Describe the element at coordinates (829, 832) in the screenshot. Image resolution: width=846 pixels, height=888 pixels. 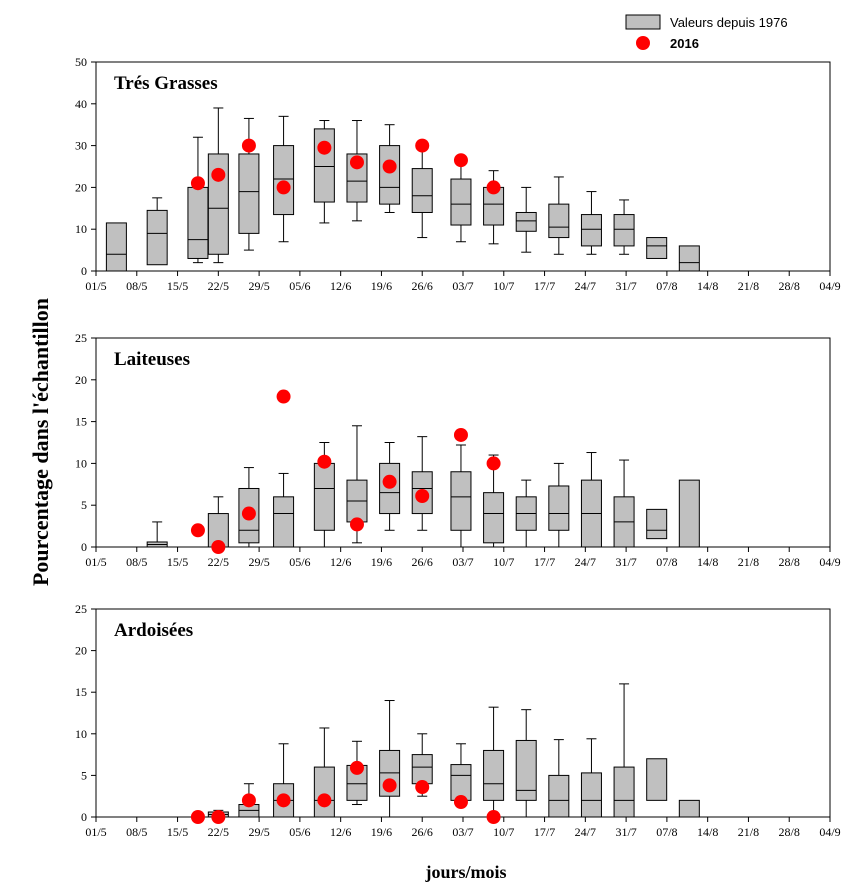
I see `x-tick-label: 04/9` at that location.